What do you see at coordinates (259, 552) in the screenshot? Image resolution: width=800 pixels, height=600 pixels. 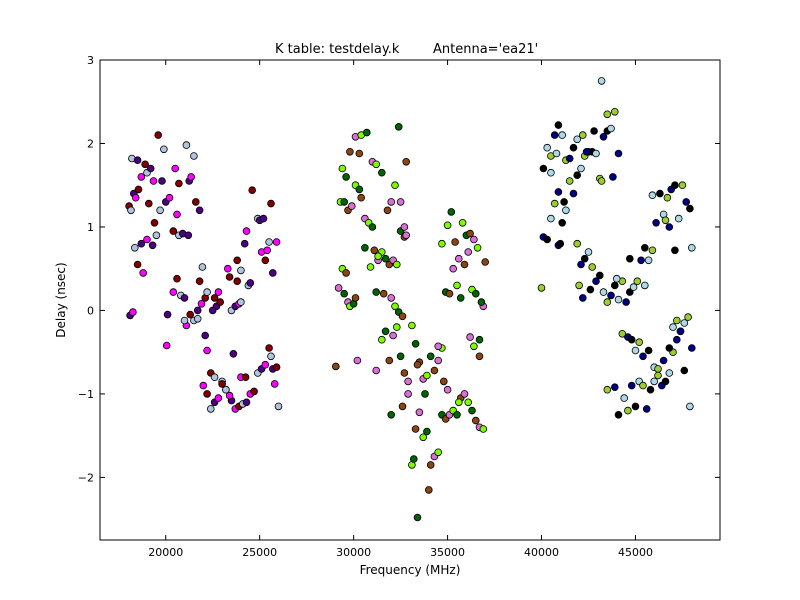 I see `x-tick-label: 25000` at bounding box center [259, 552].